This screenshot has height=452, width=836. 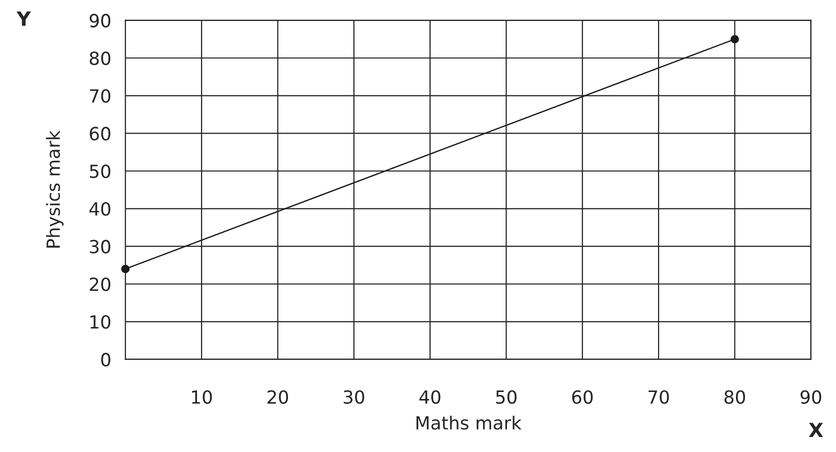 I want to click on y-tick-label: 30, so click(x=100, y=247).